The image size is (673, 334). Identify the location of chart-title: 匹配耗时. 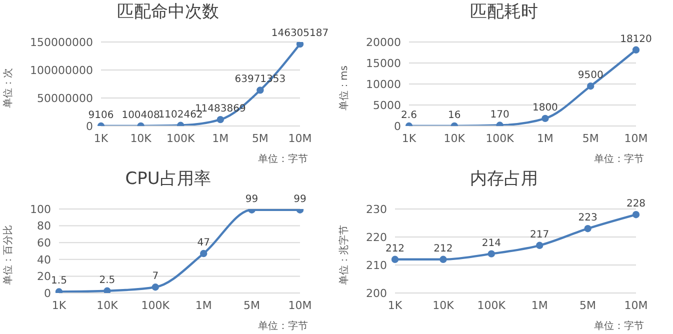
(504, 11).